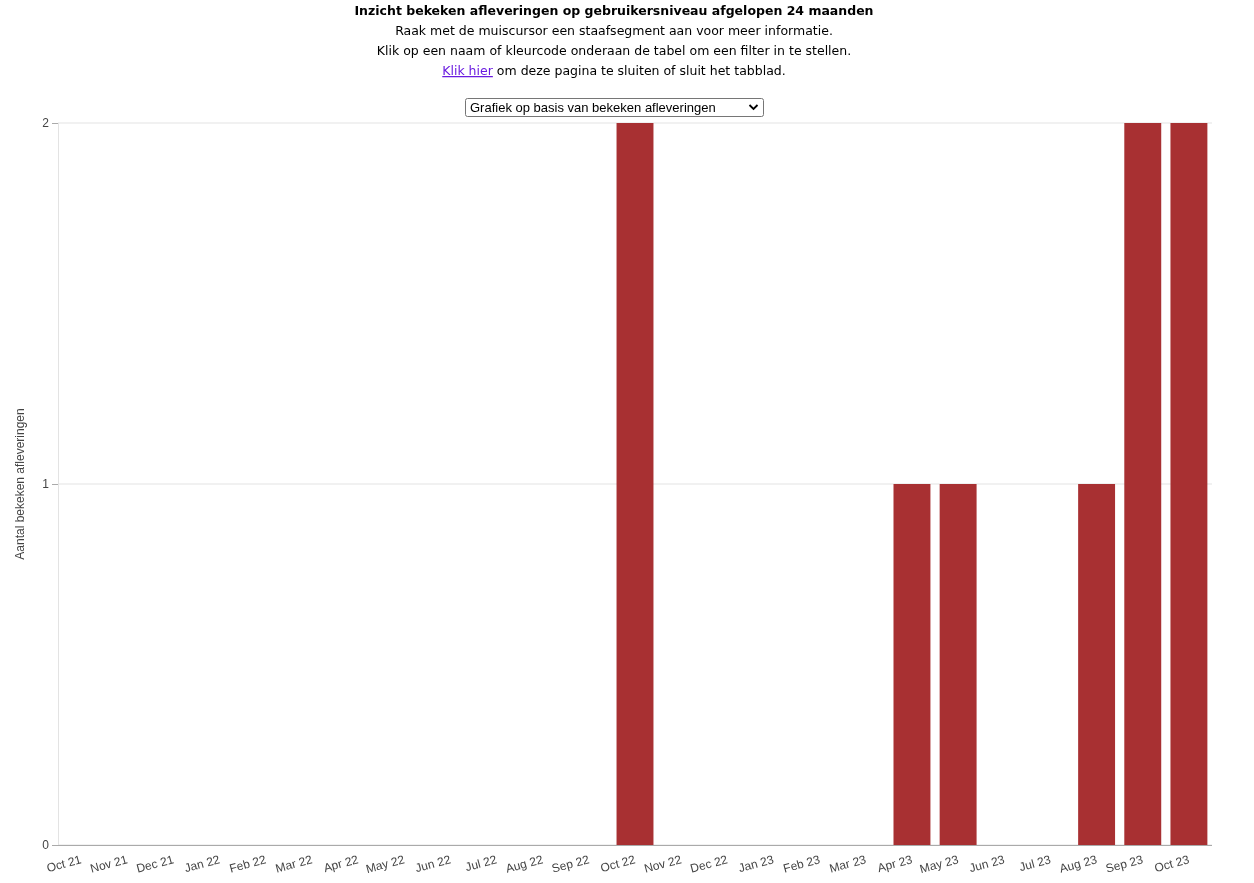 This screenshot has height=883, width=1254. Describe the element at coordinates (618, 864) in the screenshot. I see `x-tick-label: Oct 22` at that location.